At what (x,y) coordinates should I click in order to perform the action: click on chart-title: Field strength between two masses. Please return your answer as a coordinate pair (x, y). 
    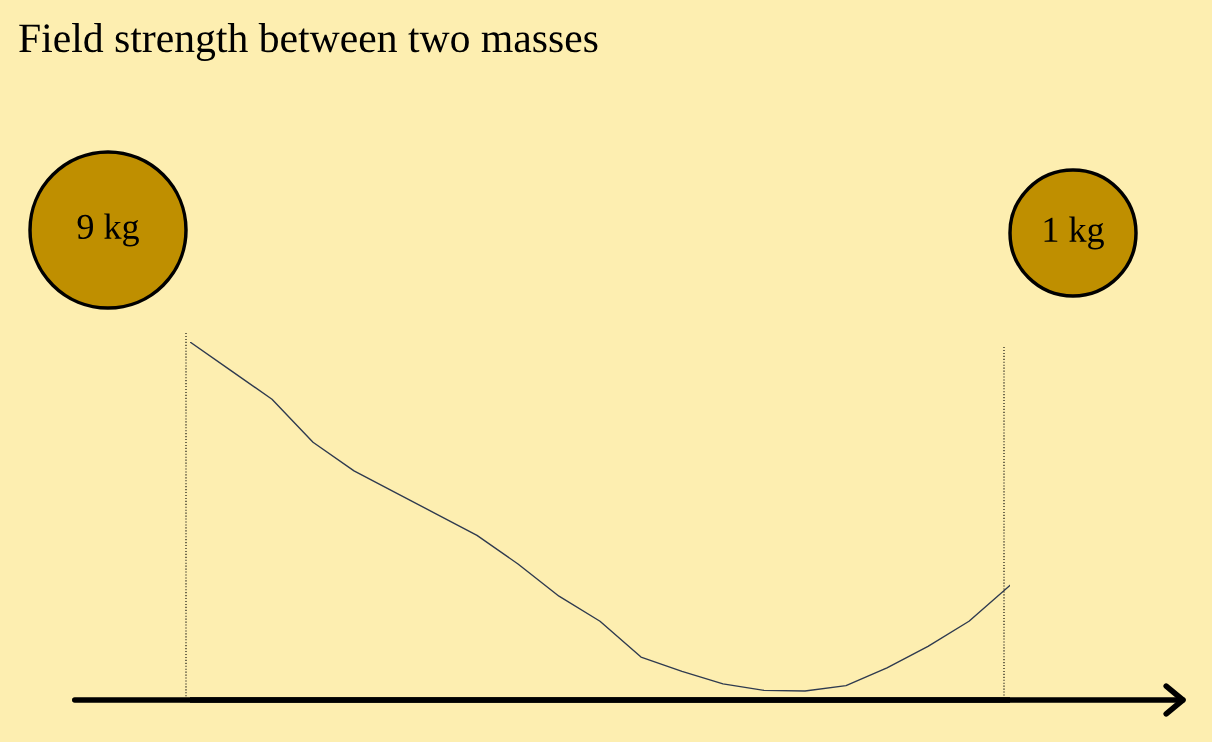
    Looking at the image, I should click on (308, 42).